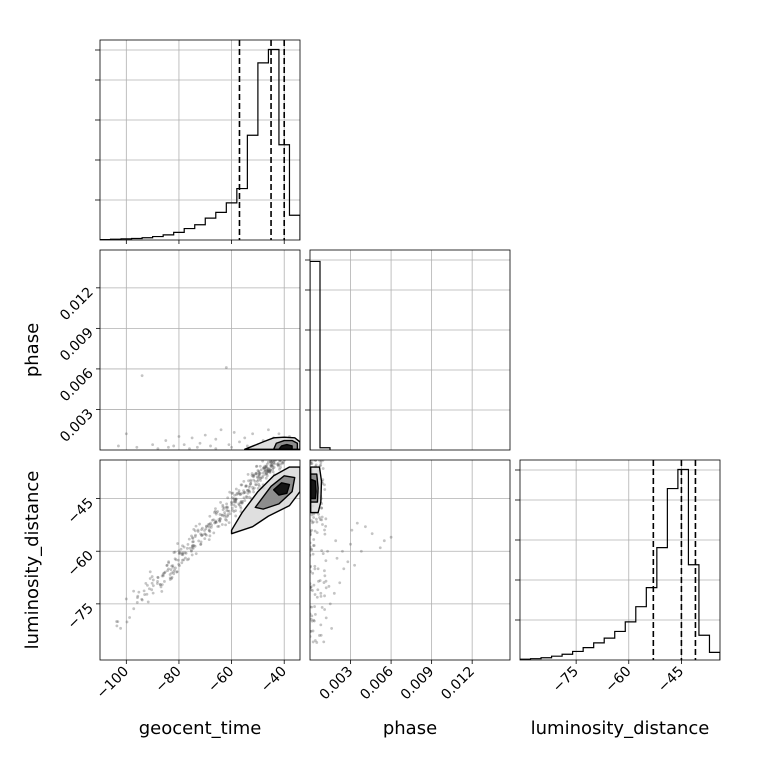 The image size is (760, 760). What do you see at coordinates (208, 408) in the screenshot?
I see `panel-geocent-time-vs-phase-marks` at bounding box center [208, 408].